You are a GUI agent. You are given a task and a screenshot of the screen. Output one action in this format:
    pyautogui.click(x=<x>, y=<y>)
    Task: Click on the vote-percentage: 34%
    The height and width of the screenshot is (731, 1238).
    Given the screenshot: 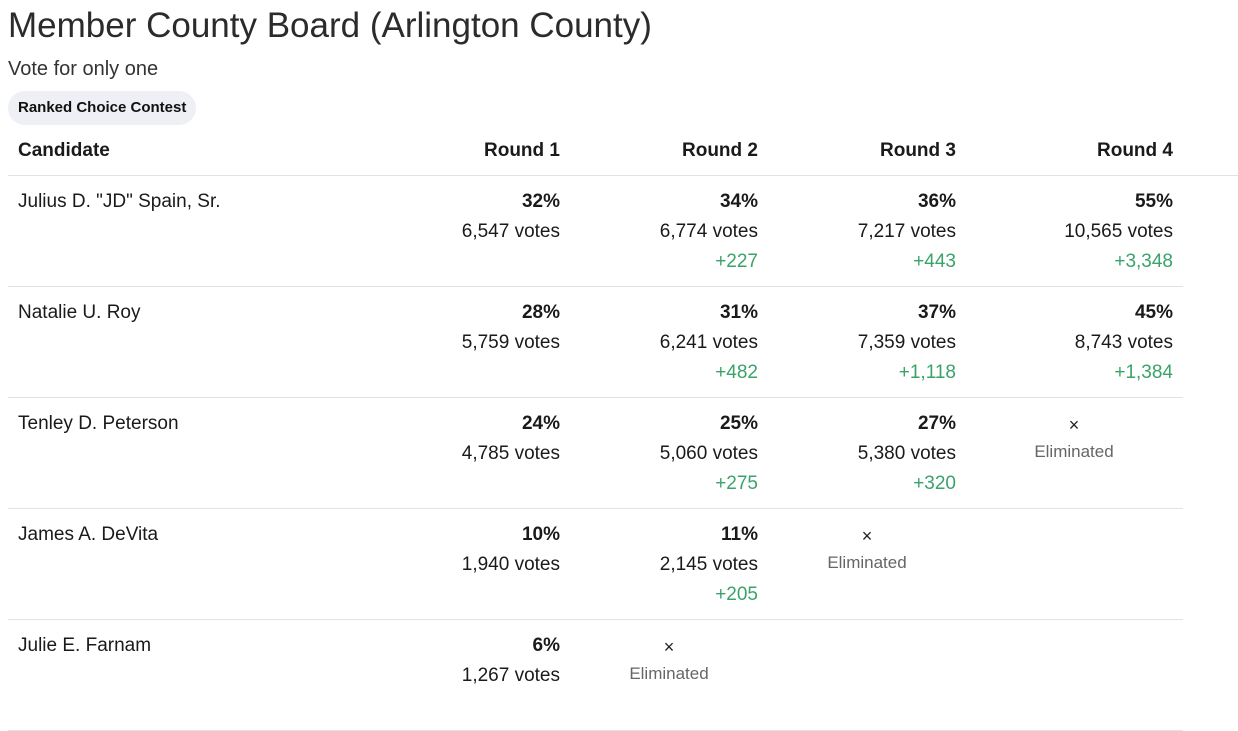 What is the action you would take?
    pyautogui.click(x=738, y=201)
    